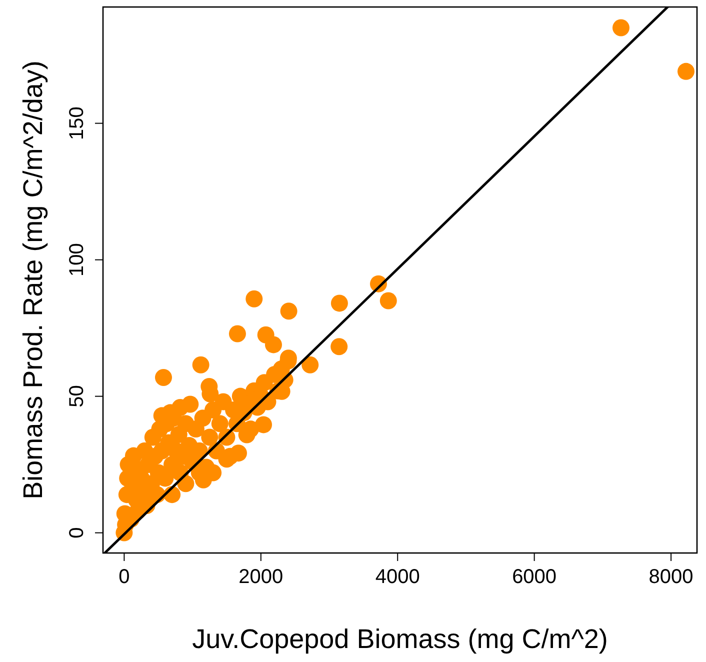  What do you see at coordinates (77, 532) in the screenshot?
I see `y-tick-label: 0` at bounding box center [77, 532].